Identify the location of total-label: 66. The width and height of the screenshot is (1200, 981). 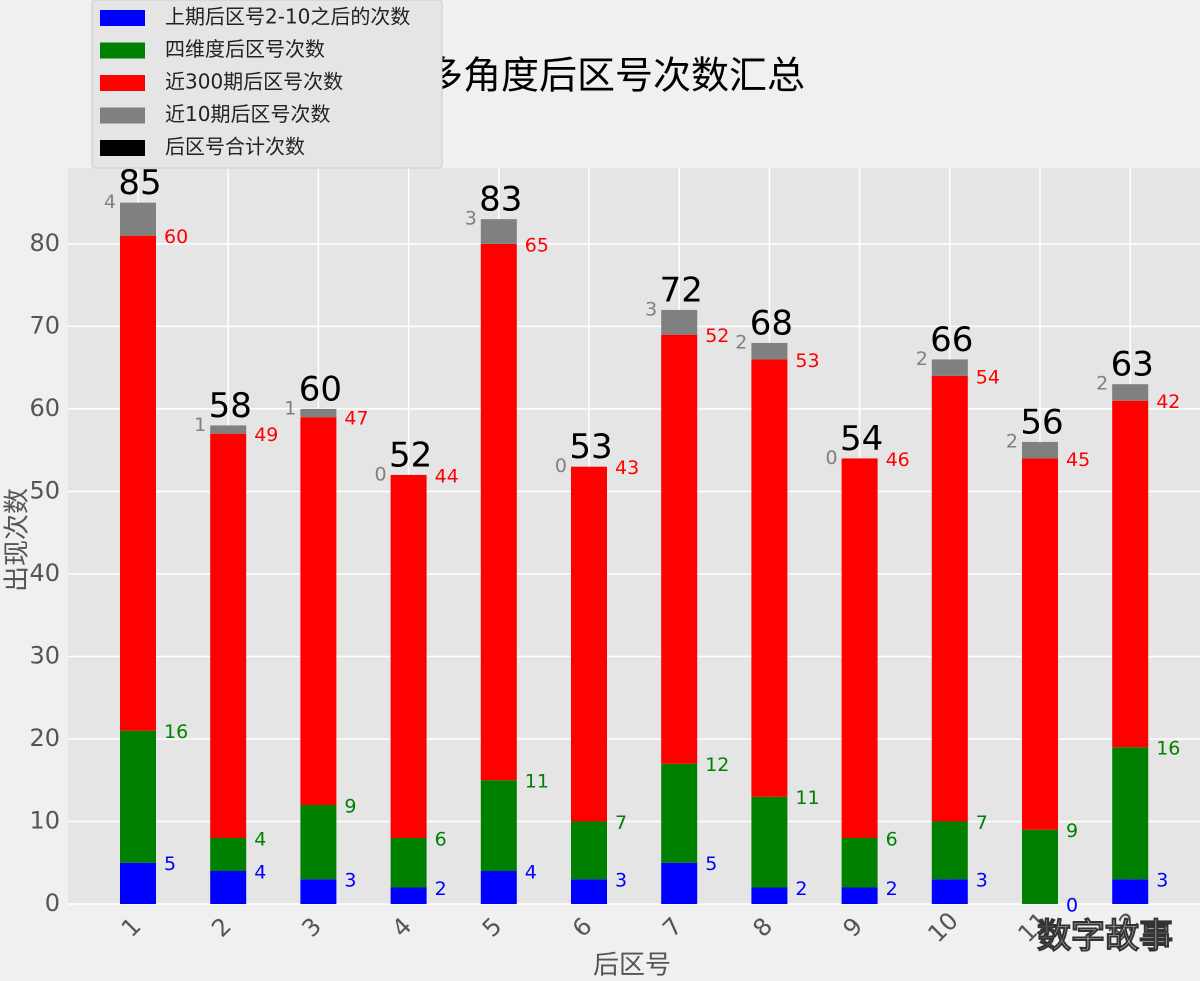
(951, 340).